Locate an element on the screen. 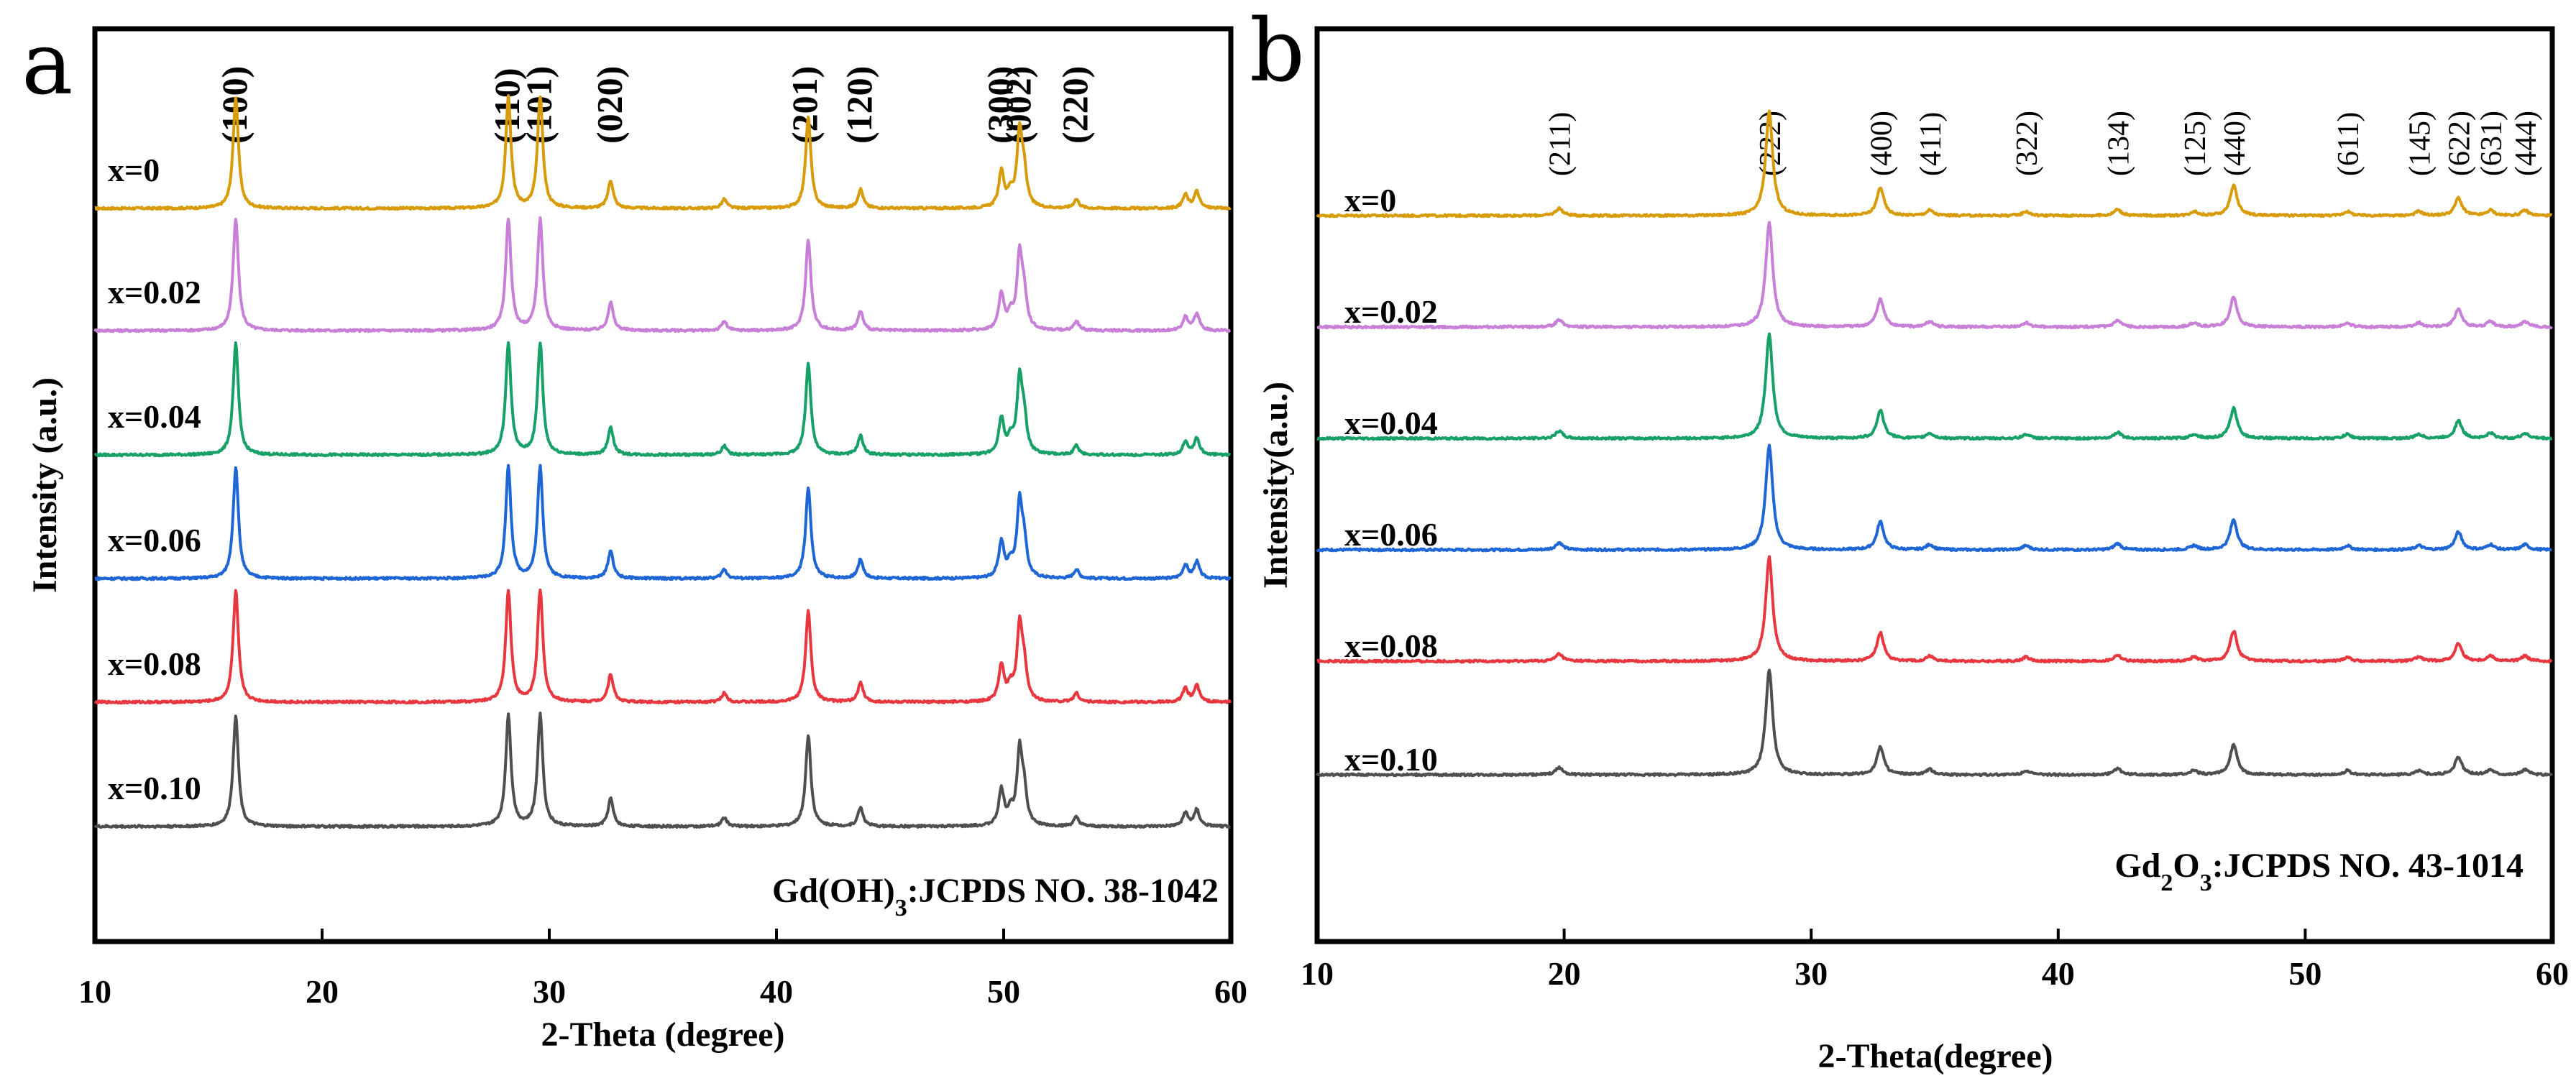 This screenshot has width=2576, height=1086. panel-a-reference-pre: Gd(OH) is located at coordinates (834, 891).